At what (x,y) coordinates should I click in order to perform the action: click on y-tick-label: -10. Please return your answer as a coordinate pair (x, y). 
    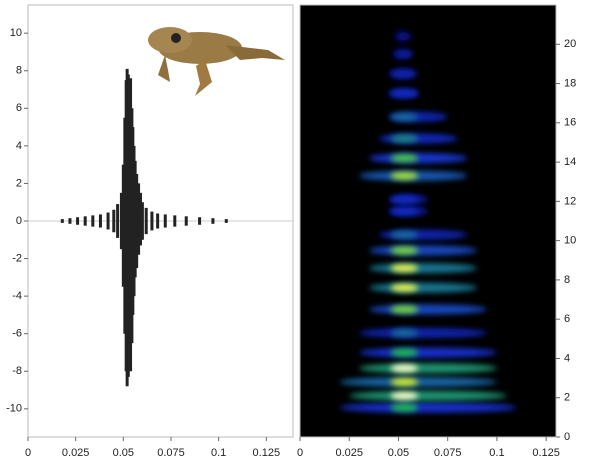
    Looking at the image, I should click on (14, 409).